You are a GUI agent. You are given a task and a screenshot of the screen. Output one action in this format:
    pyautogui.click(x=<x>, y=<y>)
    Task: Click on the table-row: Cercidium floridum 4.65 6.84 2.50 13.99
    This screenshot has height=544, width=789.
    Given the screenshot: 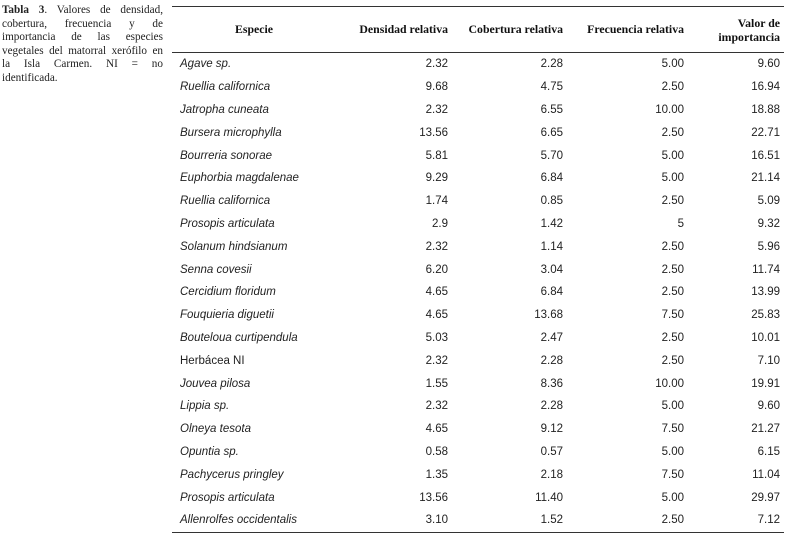 What is the action you would take?
    pyautogui.click(x=478, y=292)
    